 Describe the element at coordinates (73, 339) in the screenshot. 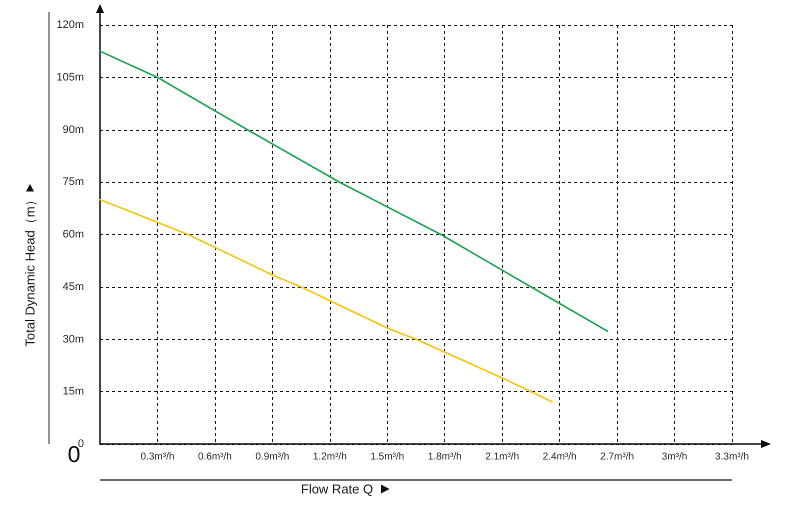

I see `y-tick-label: 30m` at that location.